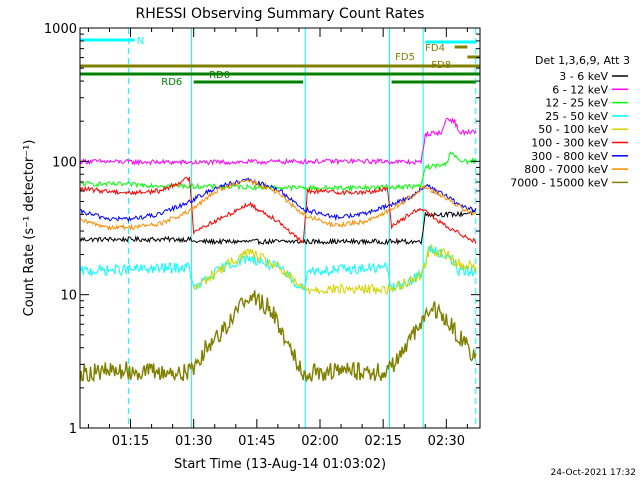 Image resolution: width=640 pixels, height=480 pixels. I want to click on legend-label-3-6: 3 - 6 keV, so click(583, 76).